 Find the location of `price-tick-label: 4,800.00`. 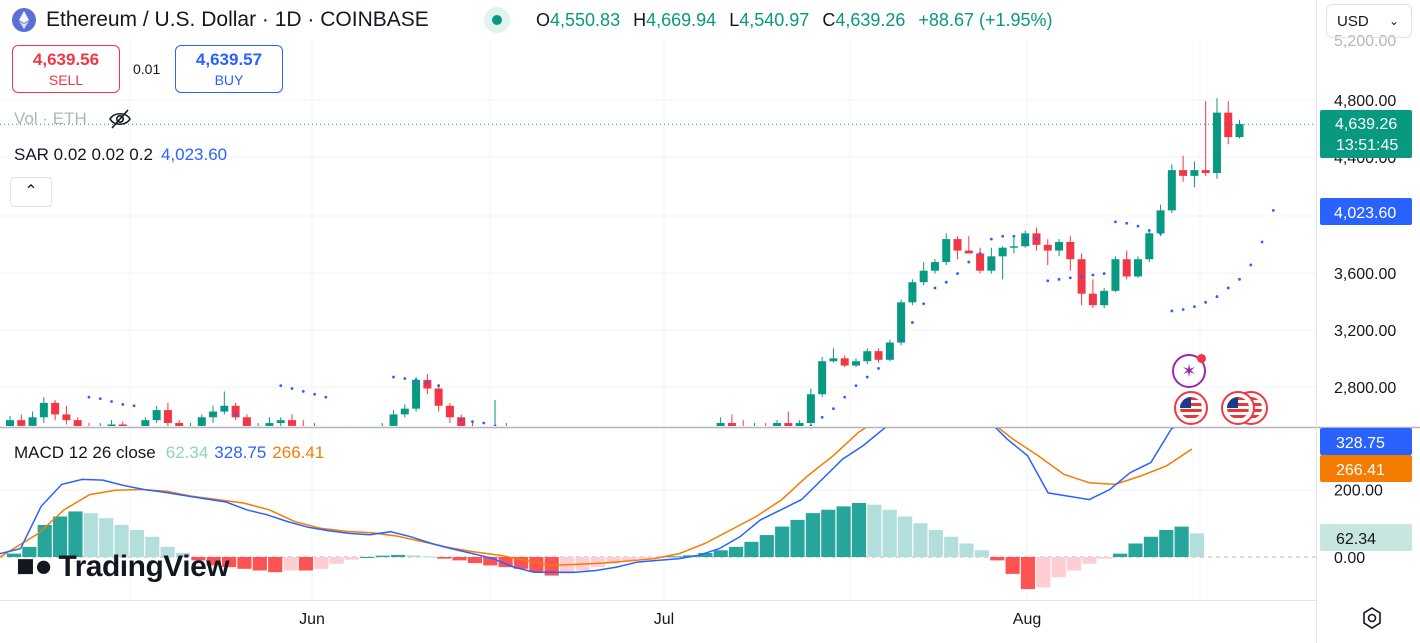

price-tick-label: 4,800.00 is located at coordinates (1365, 101).